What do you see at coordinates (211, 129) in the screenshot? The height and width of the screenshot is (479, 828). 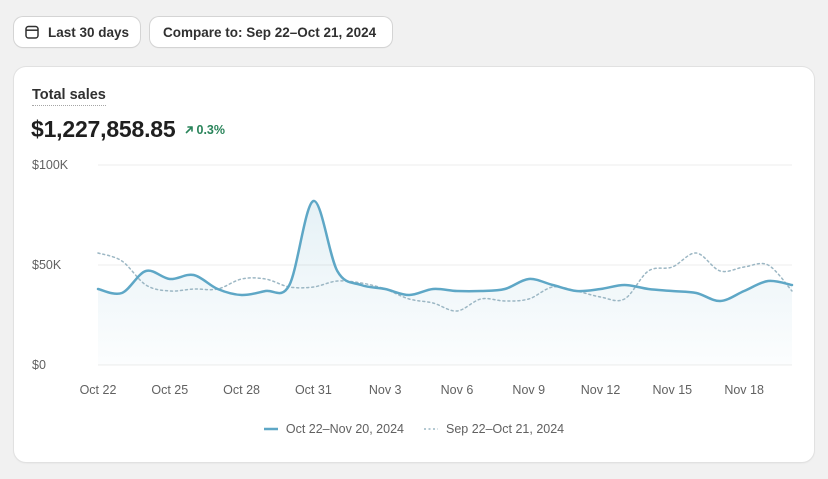 I see `metric-change-value: 0.3%` at bounding box center [211, 129].